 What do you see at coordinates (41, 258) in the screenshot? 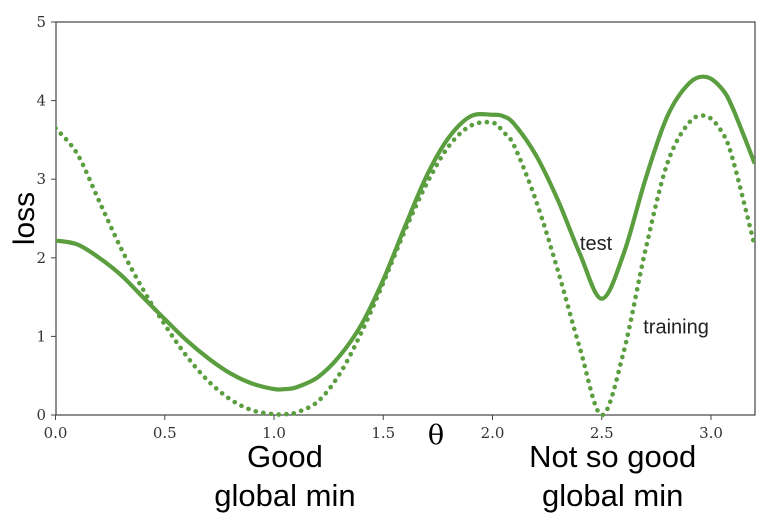
I see `y-tick-label: 2` at bounding box center [41, 258].